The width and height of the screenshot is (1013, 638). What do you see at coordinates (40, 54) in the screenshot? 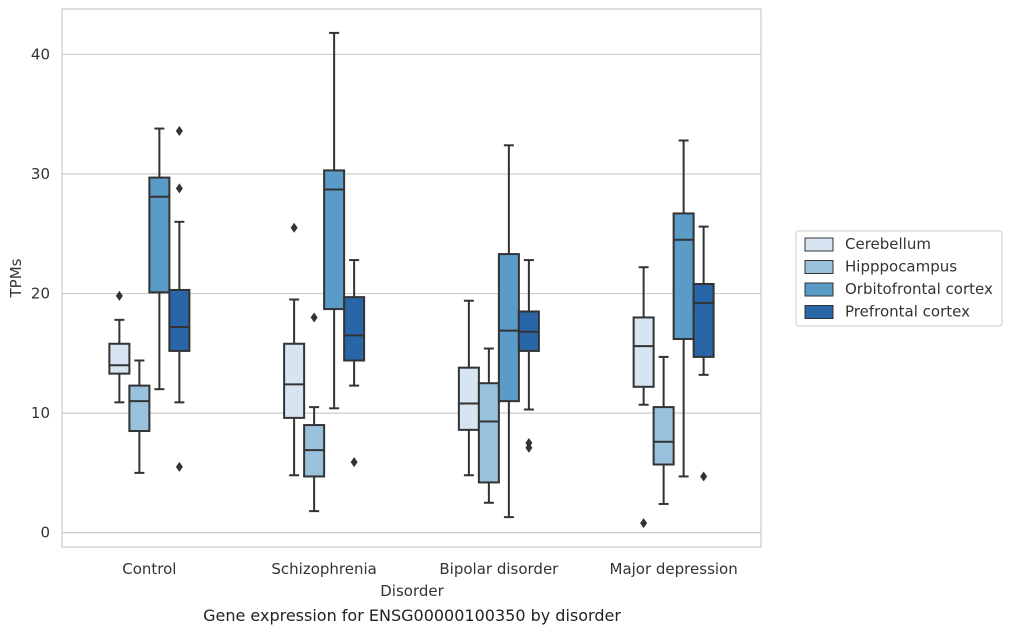
I see `y-tick-label: 40` at bounding box center [40, 54].